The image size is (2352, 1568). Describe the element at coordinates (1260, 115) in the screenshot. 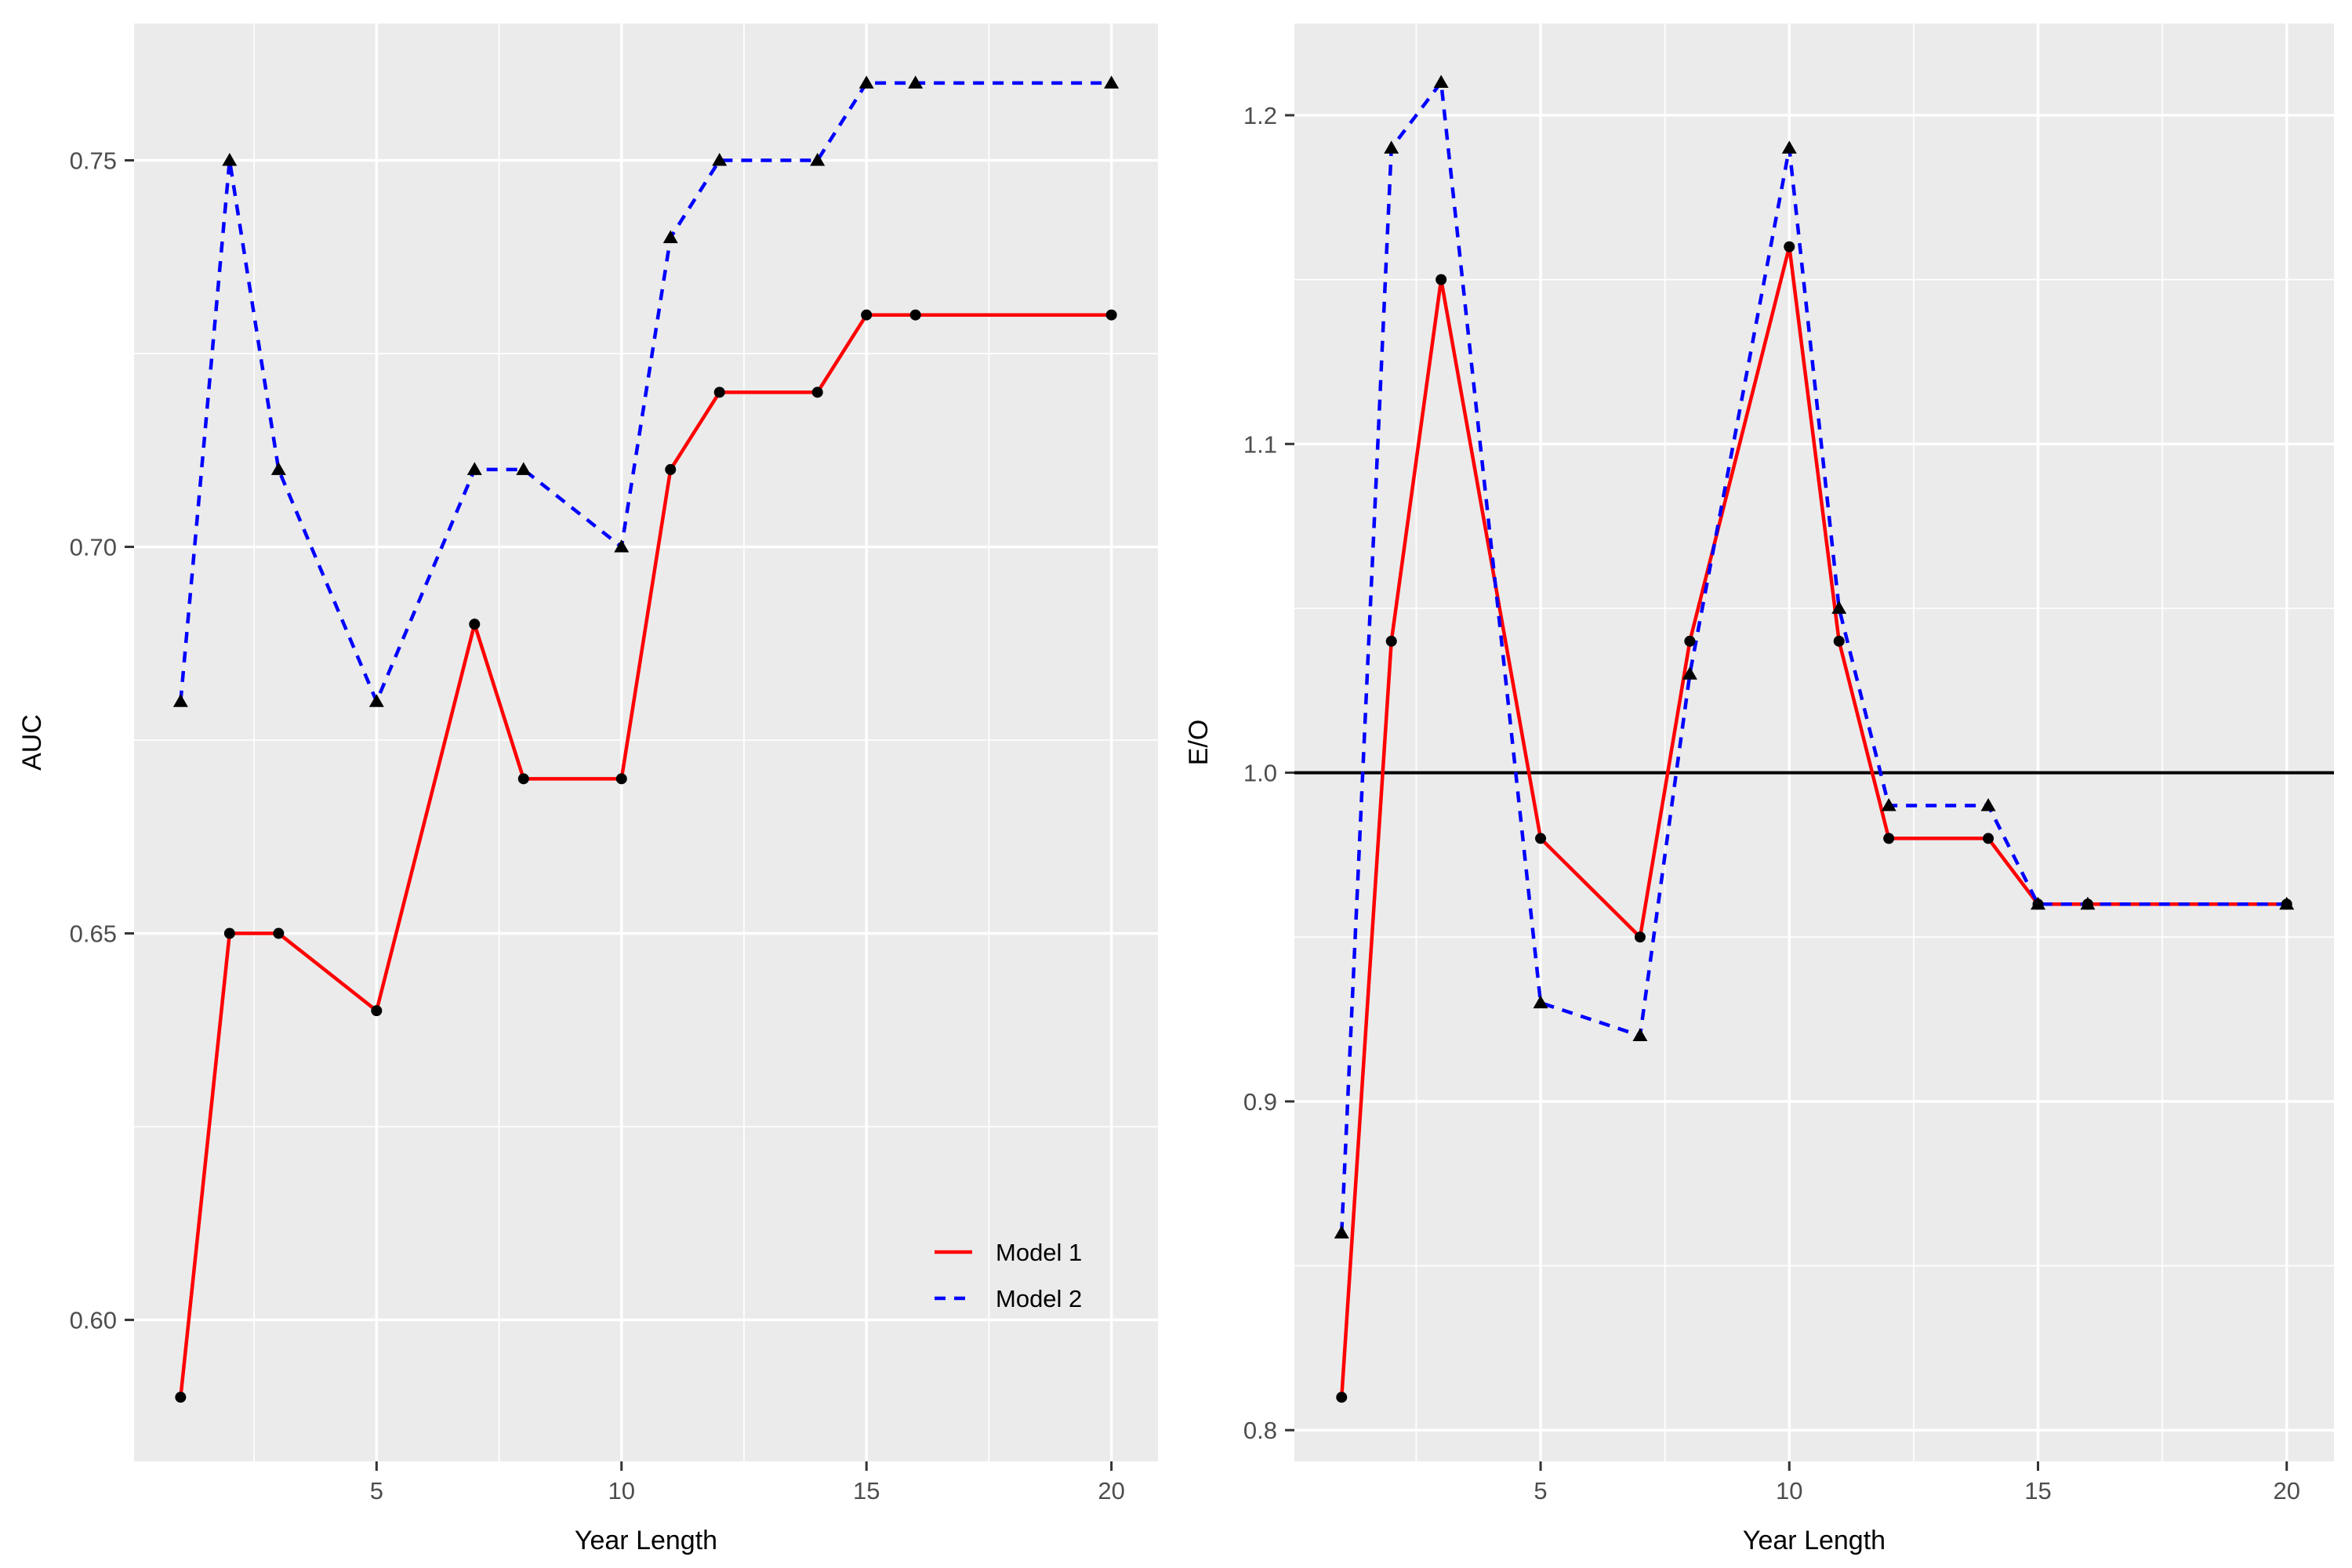

I see `y-tick-label: 1.2` at that location.